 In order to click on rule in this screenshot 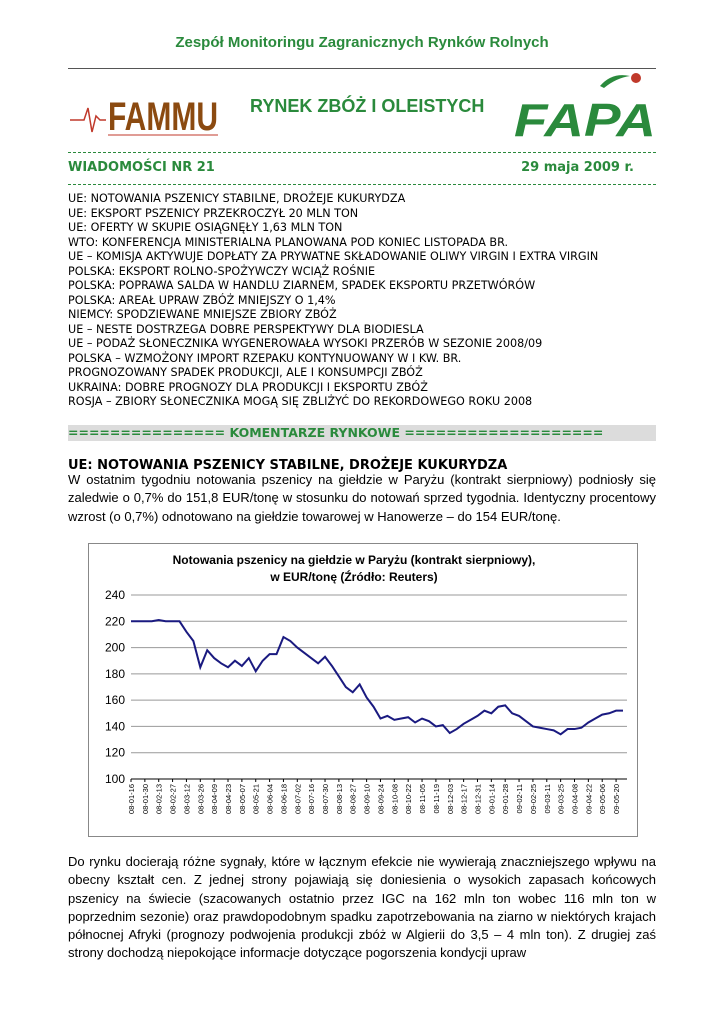, I will do `click(362, 68)`.